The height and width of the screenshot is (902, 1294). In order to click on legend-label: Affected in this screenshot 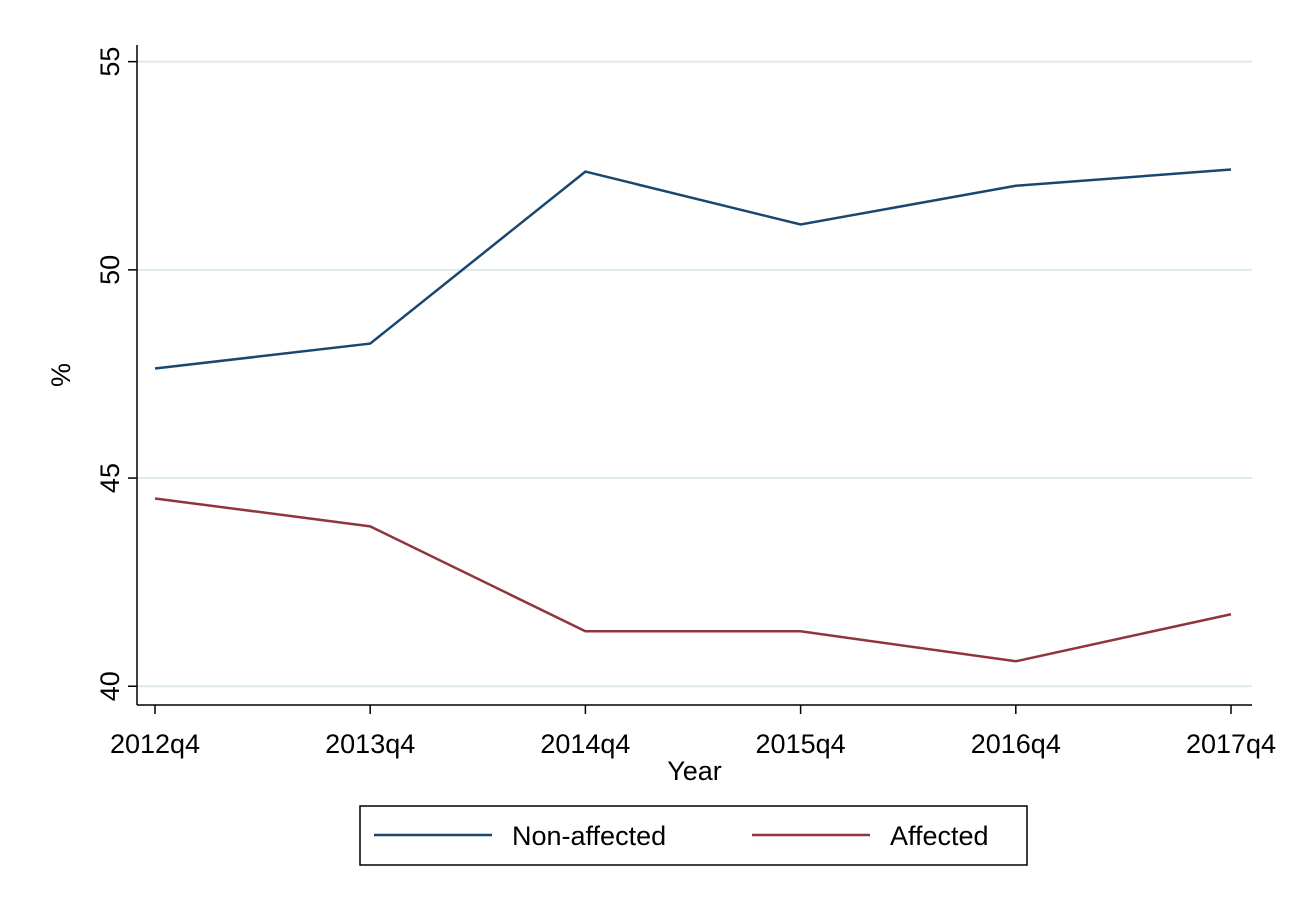, I will do `click(939, 836)`.